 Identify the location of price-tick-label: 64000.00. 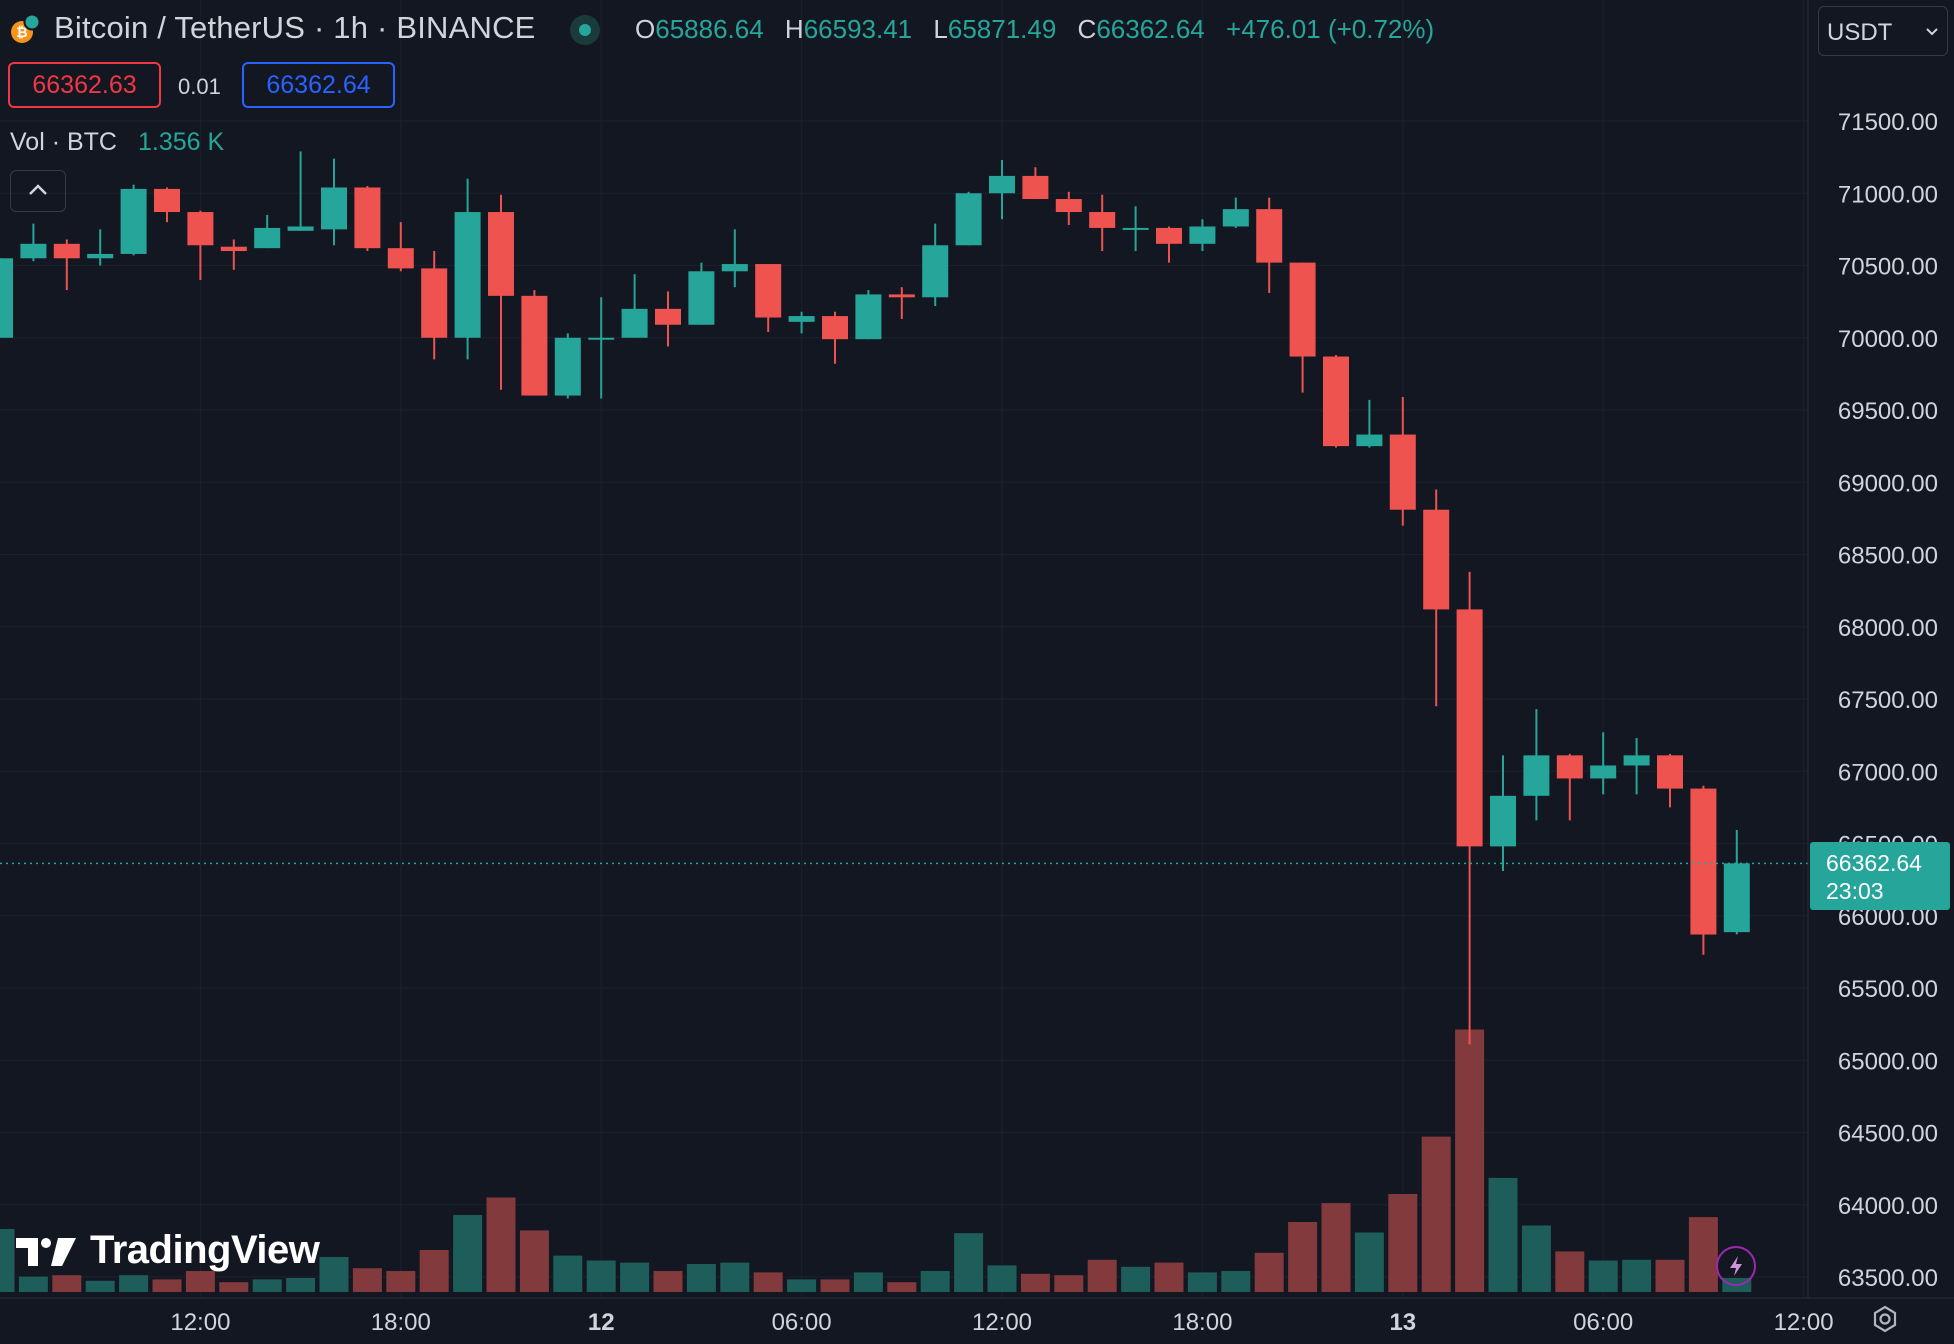
(1888, 1206).